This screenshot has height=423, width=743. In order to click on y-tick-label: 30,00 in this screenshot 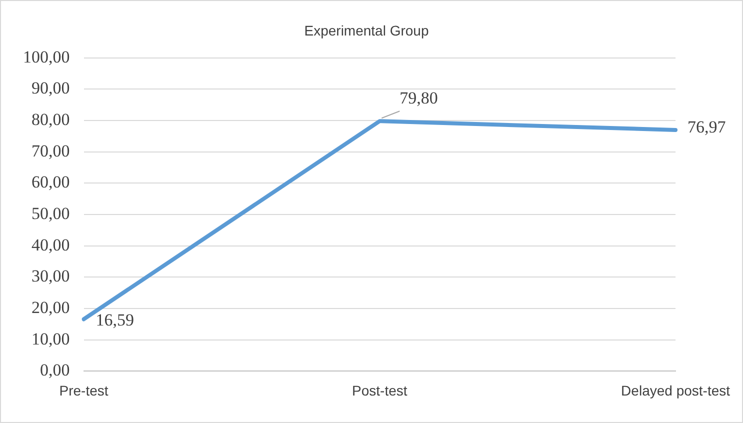, I will do `click(51, 276)`.